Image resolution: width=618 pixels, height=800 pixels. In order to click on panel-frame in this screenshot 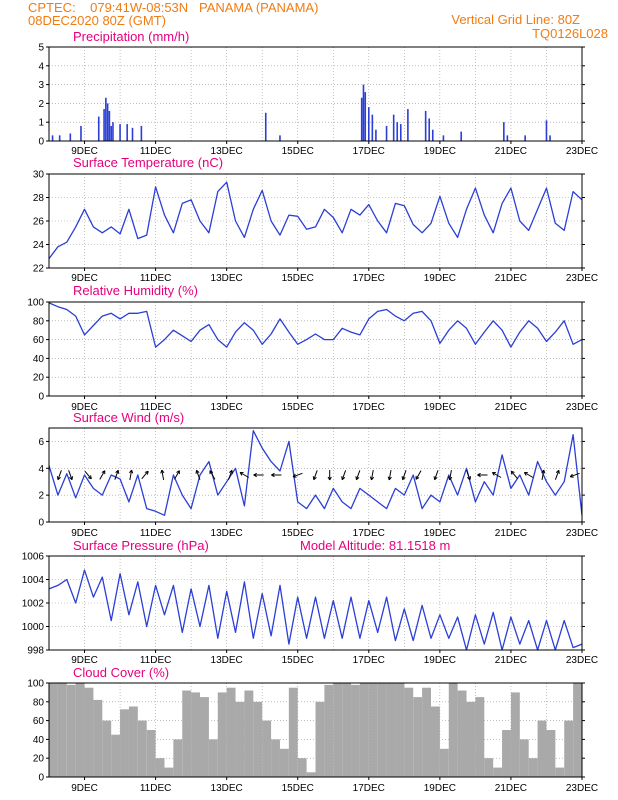, I will do `click(315, 475)`.